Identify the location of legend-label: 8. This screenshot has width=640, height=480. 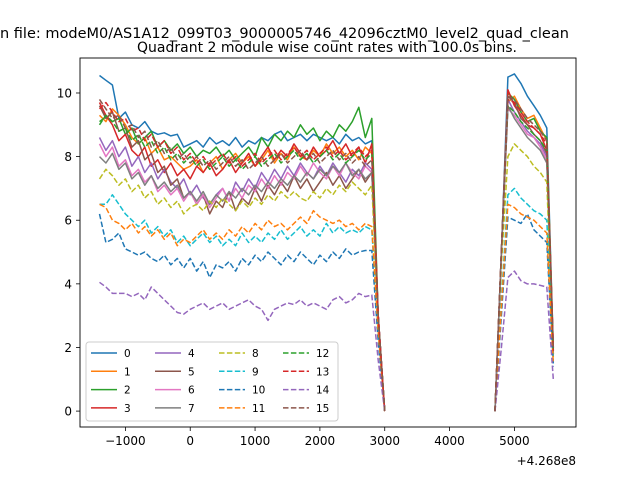
(255, 354).